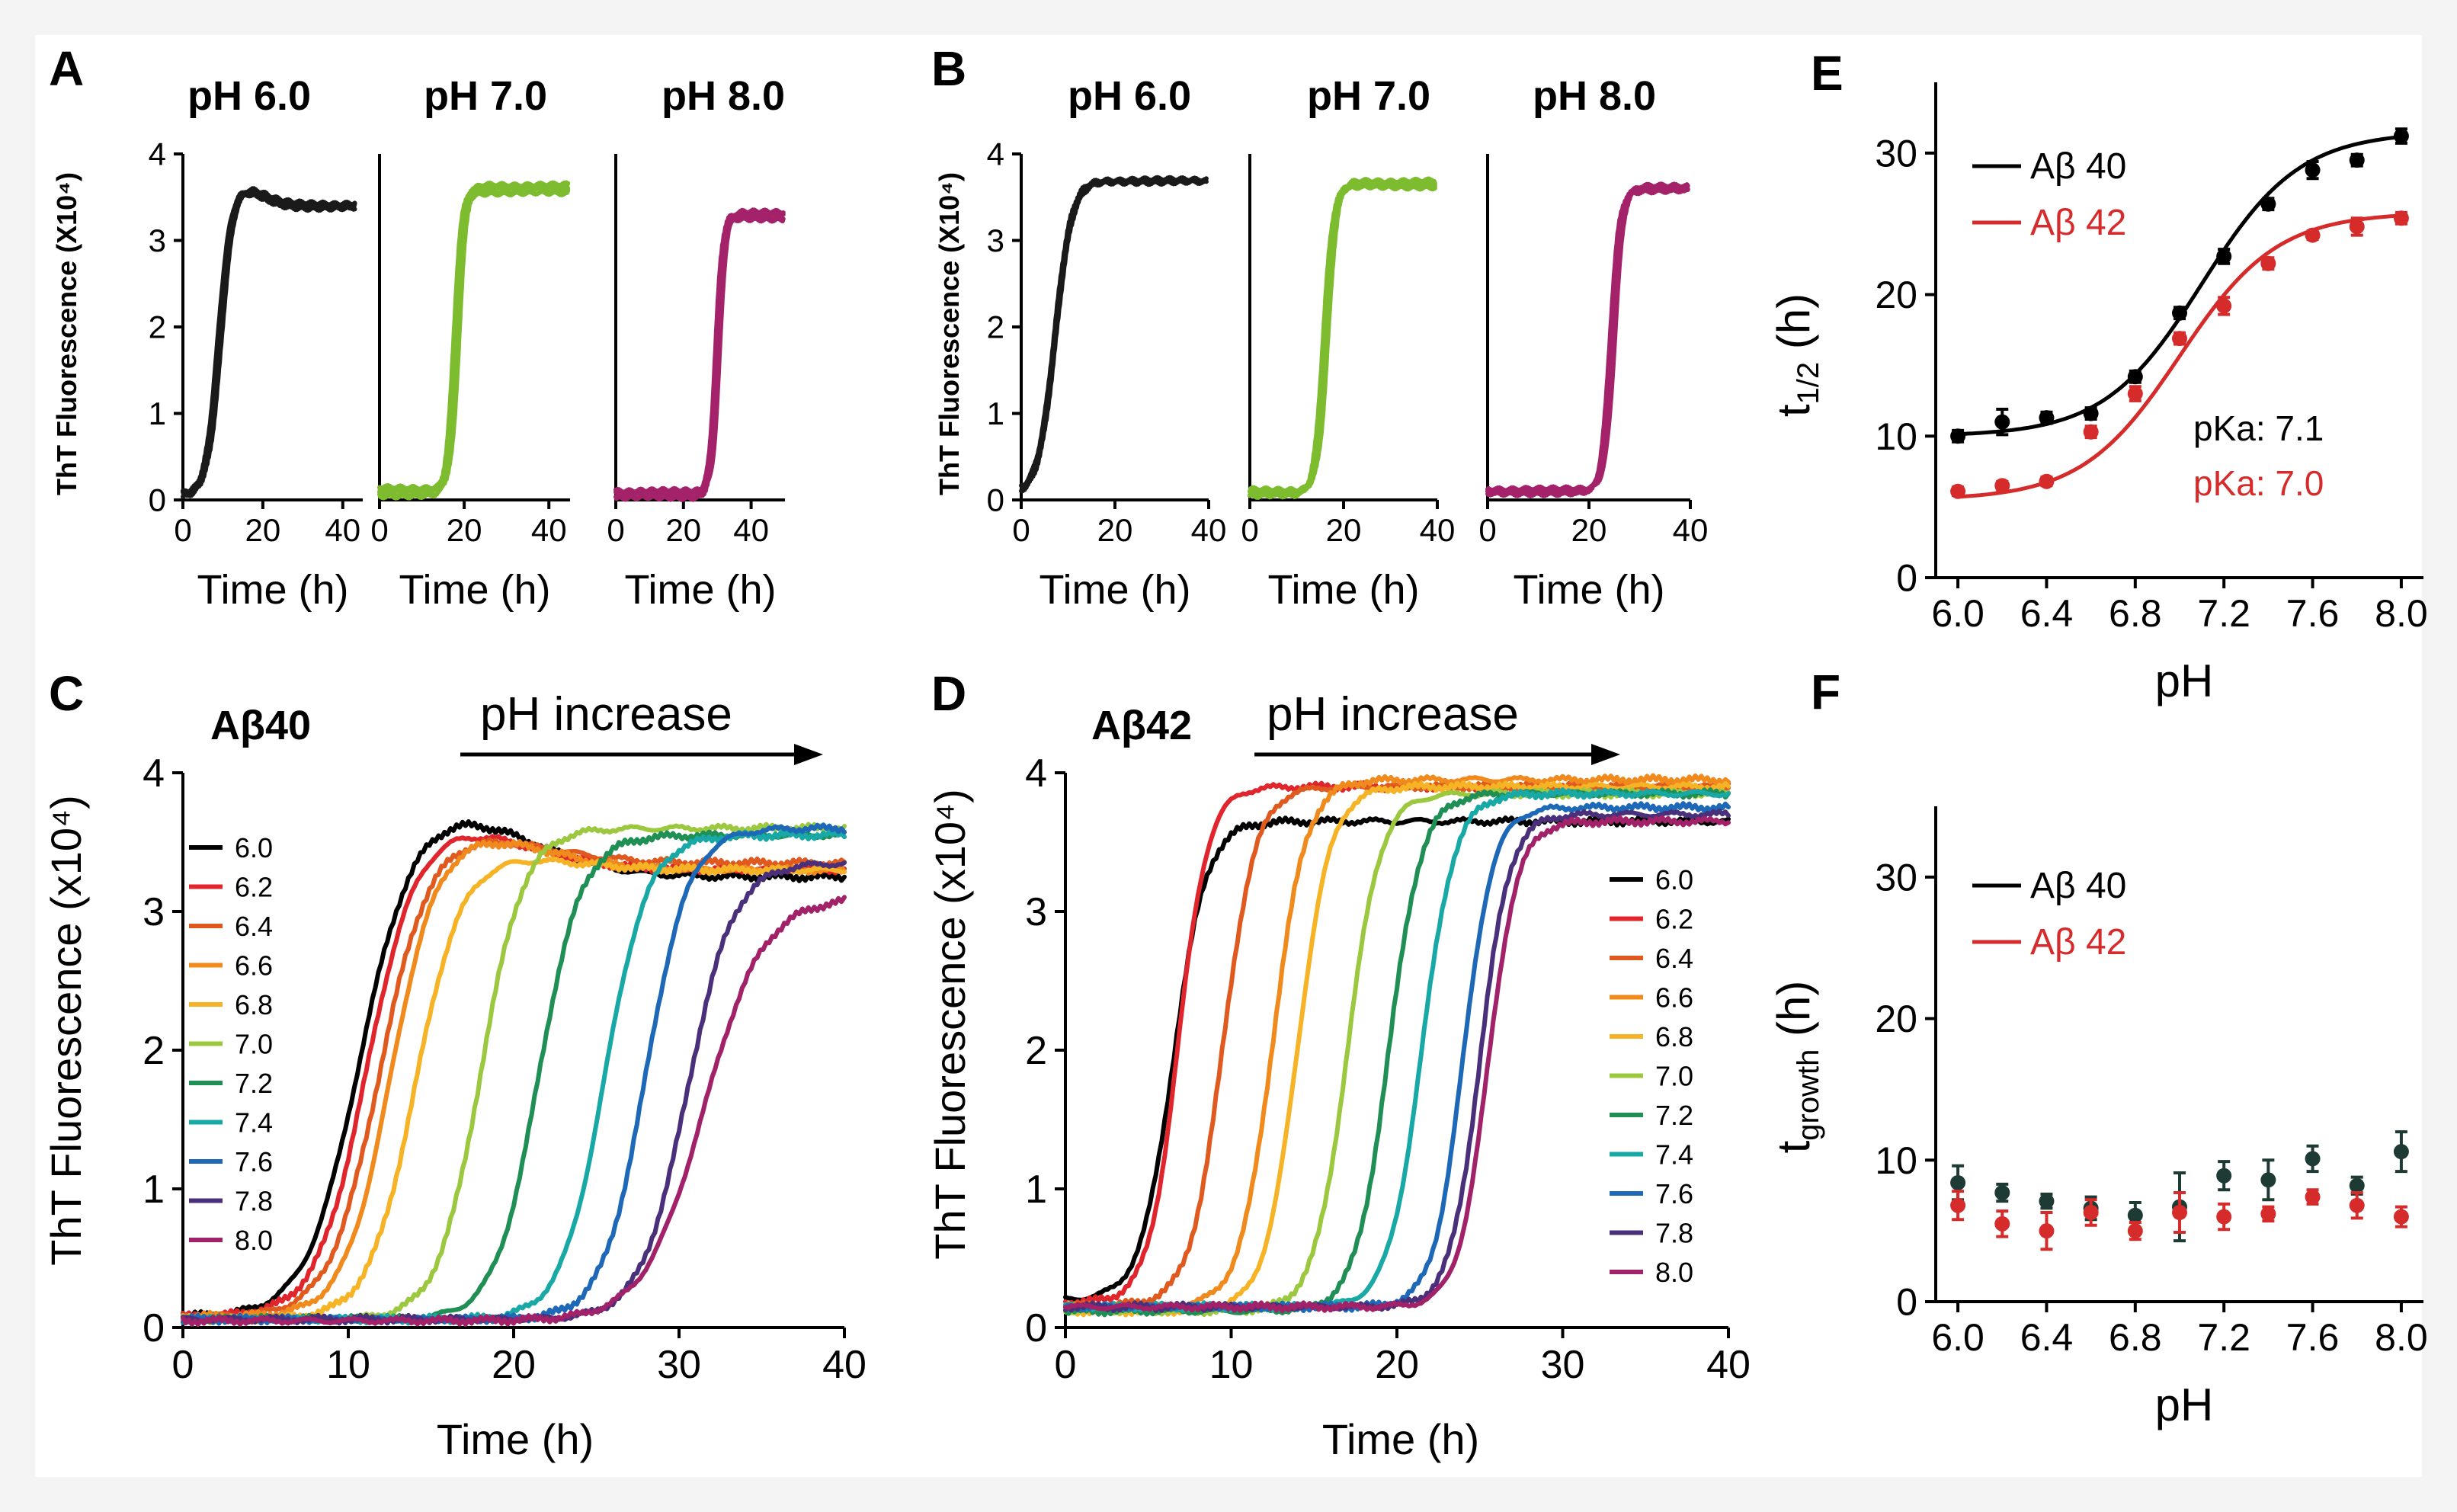  I want to click on panel-letter-d: D, so click(948, 693).